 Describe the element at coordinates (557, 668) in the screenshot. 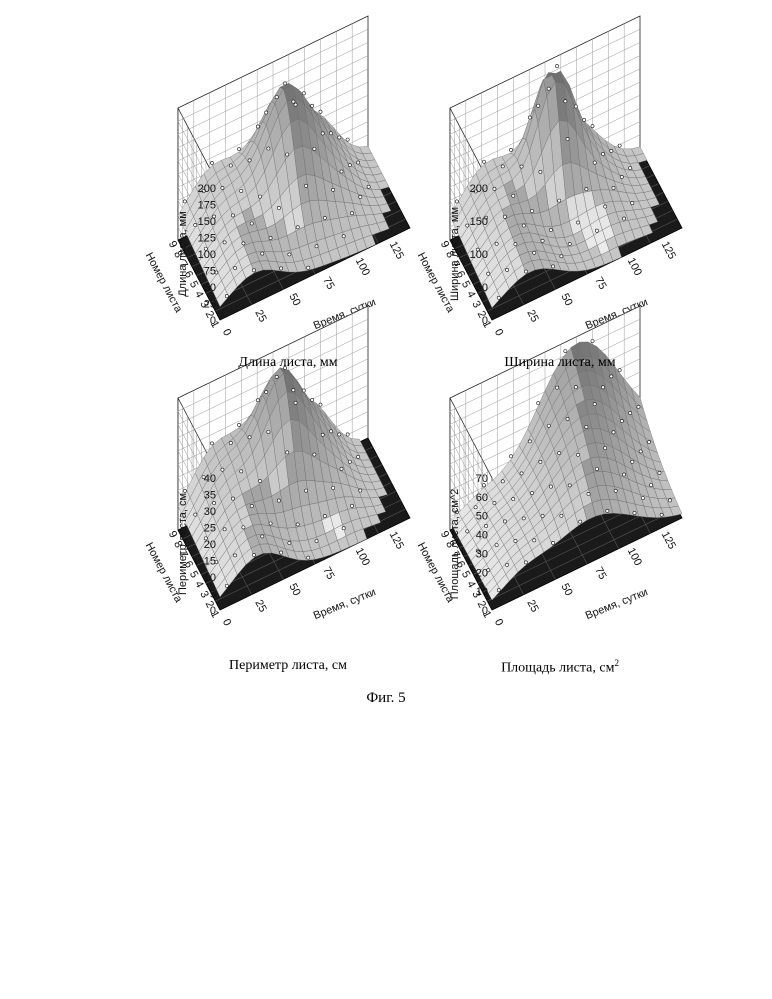

I see `caption-leaf-area-text: Площадь листа, см` at that location.